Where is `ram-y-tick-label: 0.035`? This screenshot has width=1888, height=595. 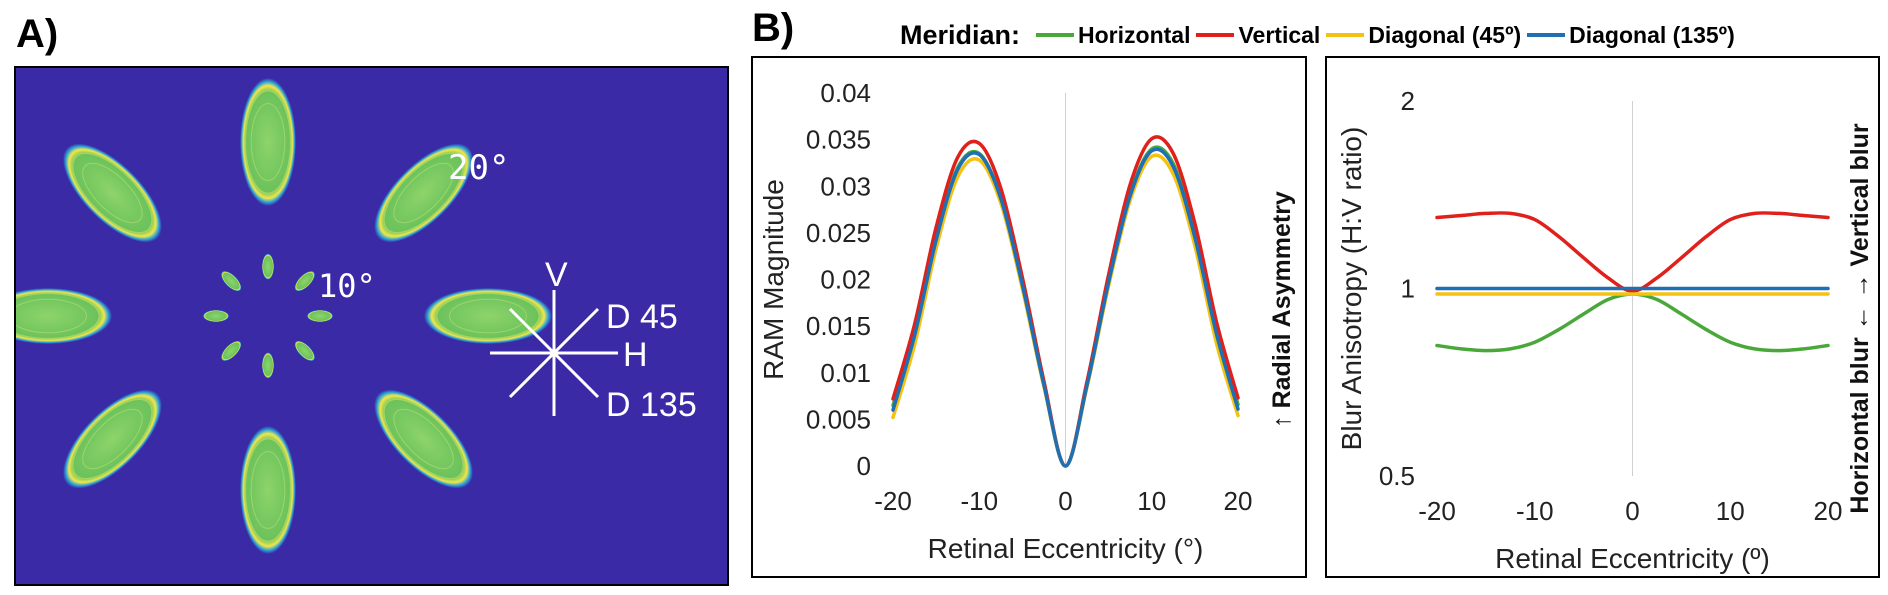
ram-y-tick-label: 0.035 is located at coordinates (838, 140).